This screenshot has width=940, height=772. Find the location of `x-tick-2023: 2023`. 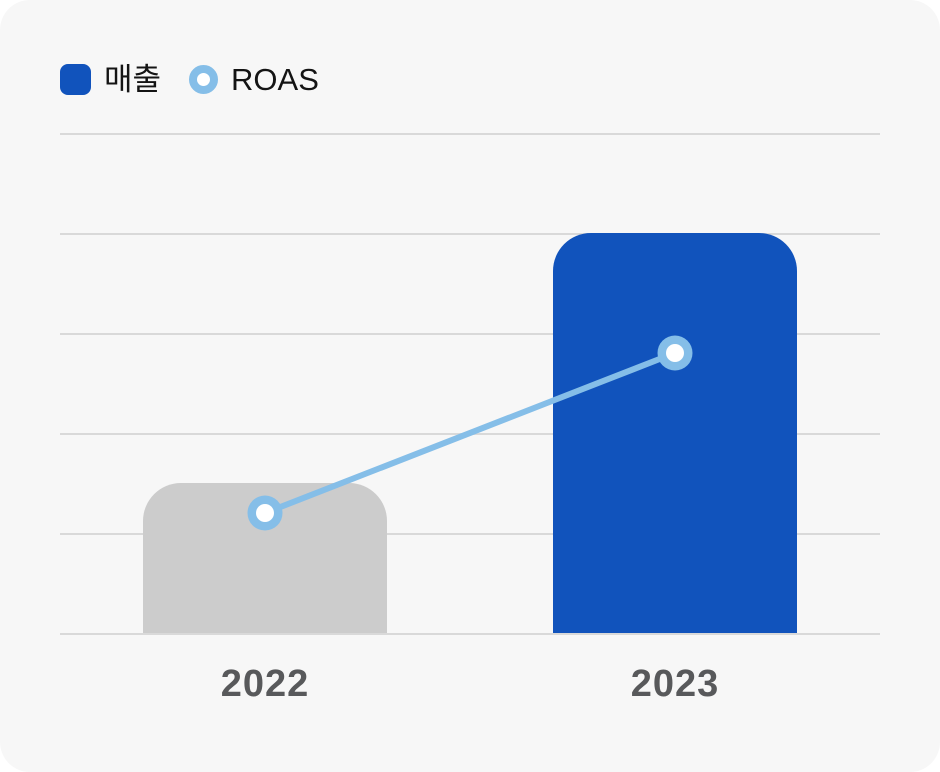

x-tick-2023: 2023 is located at coordinates (675, 684).